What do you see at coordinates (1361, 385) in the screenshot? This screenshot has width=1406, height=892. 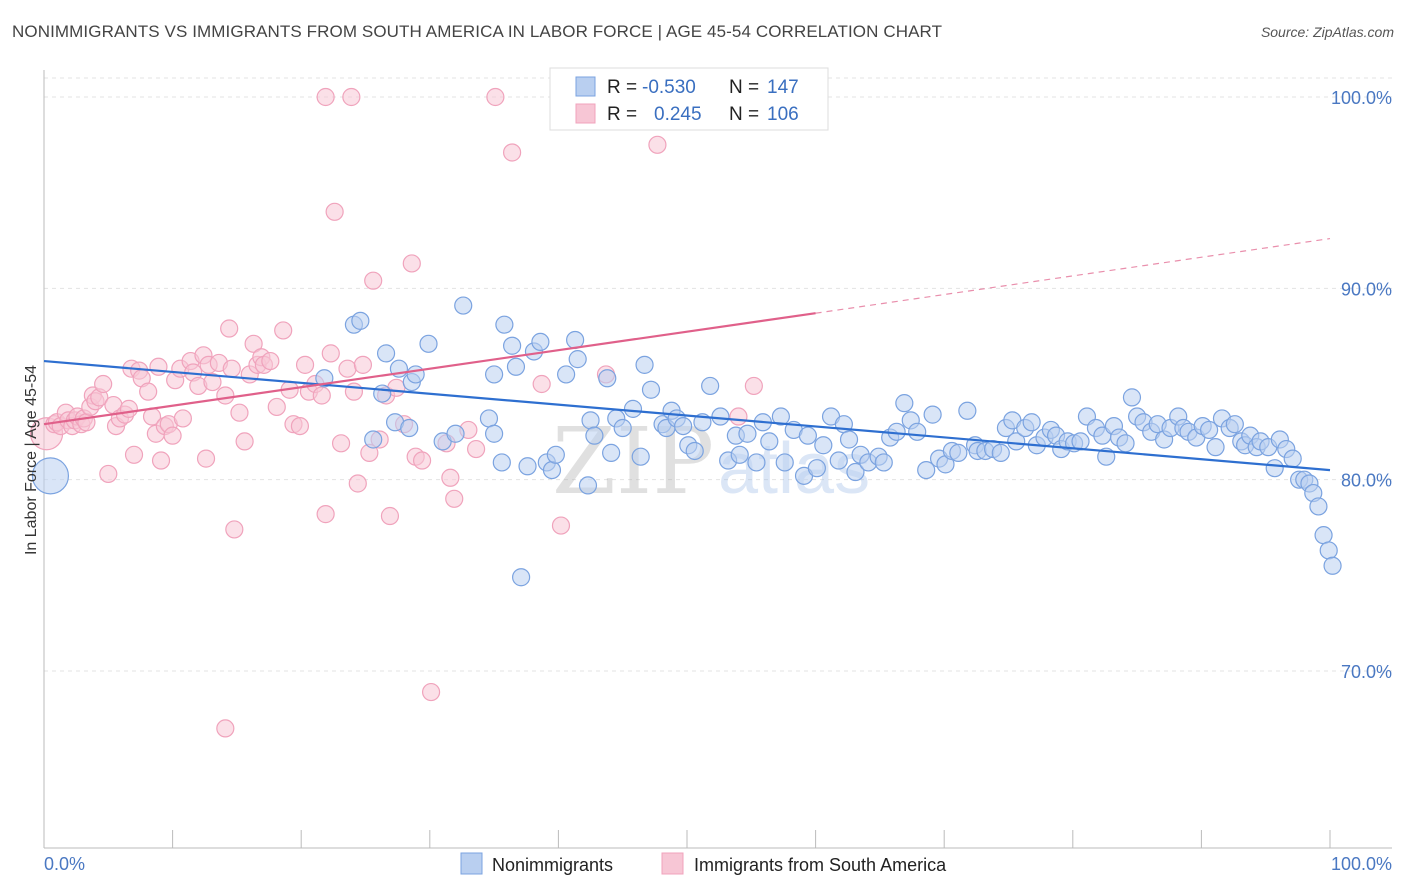 I see `y-tick-labels: 100.0% 90.0% 80.0% 70.0%` at bounding box center [1361, 385].